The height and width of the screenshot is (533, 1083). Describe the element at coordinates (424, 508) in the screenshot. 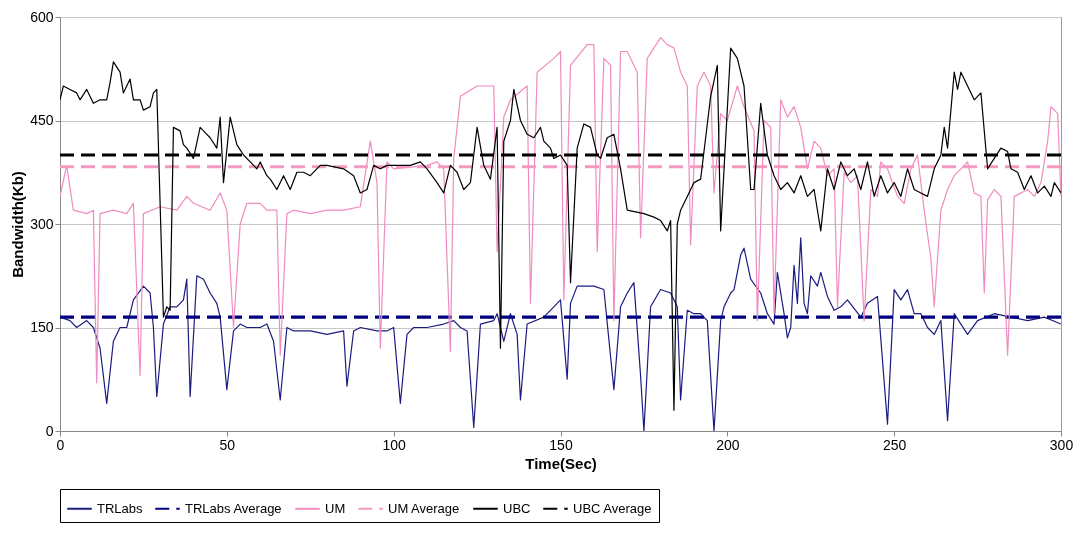

I see `legend-label: UM Average` at that location.